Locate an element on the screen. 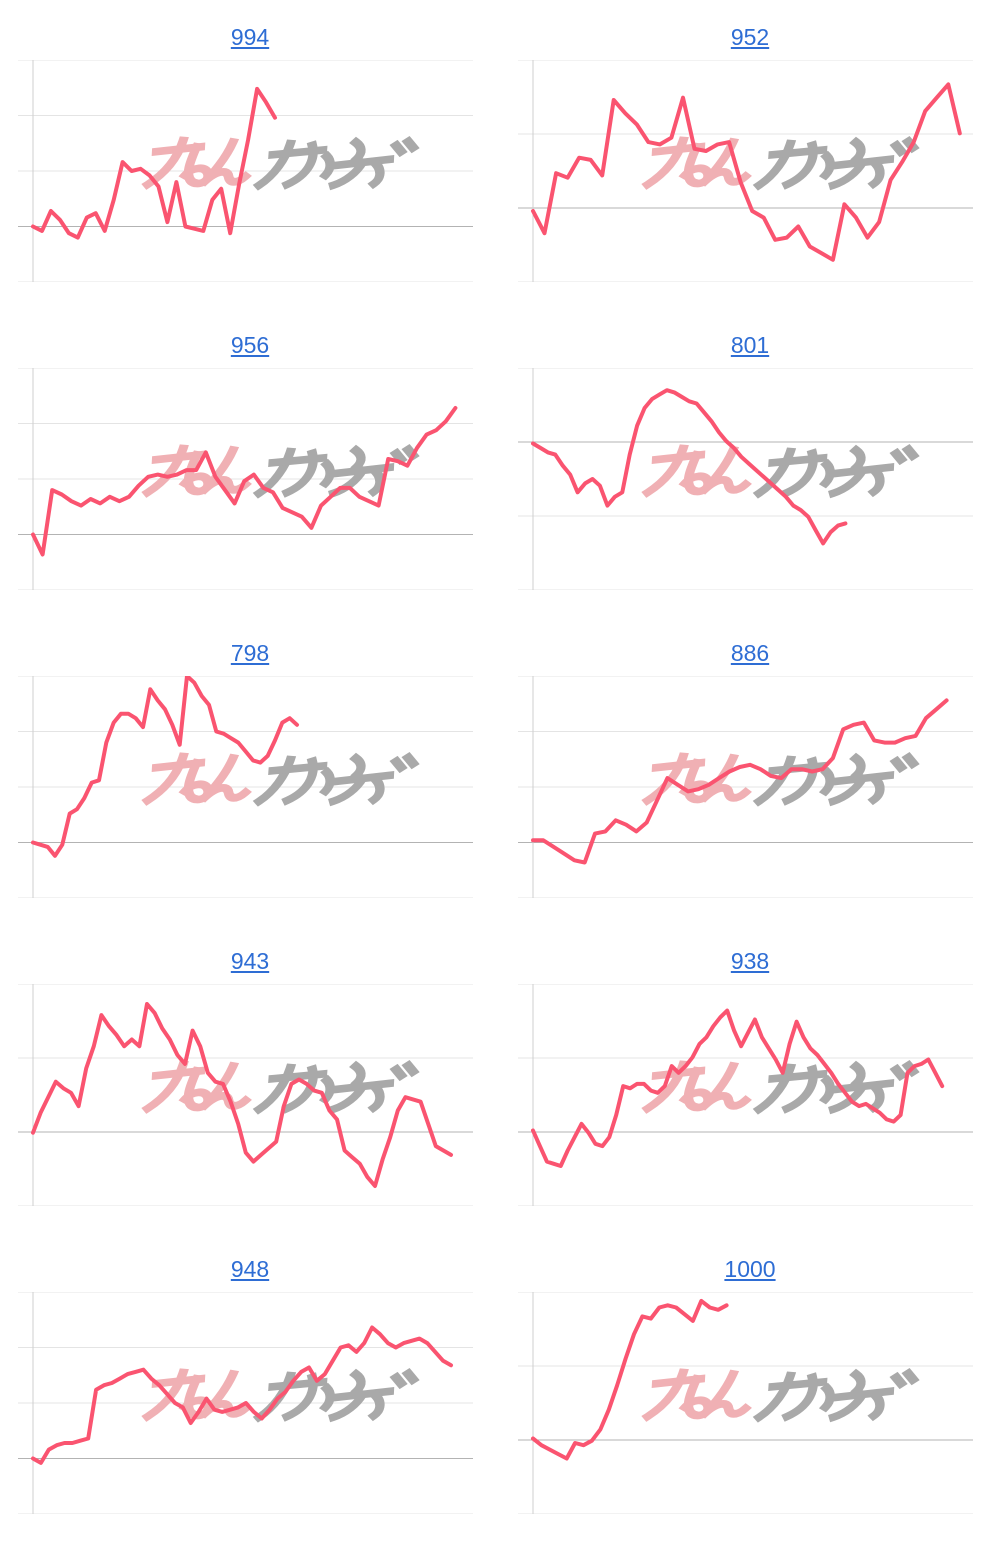 This screenshot has width=1000, height=1542. chart-title-row: 994 is located at coordinates (250, 37).